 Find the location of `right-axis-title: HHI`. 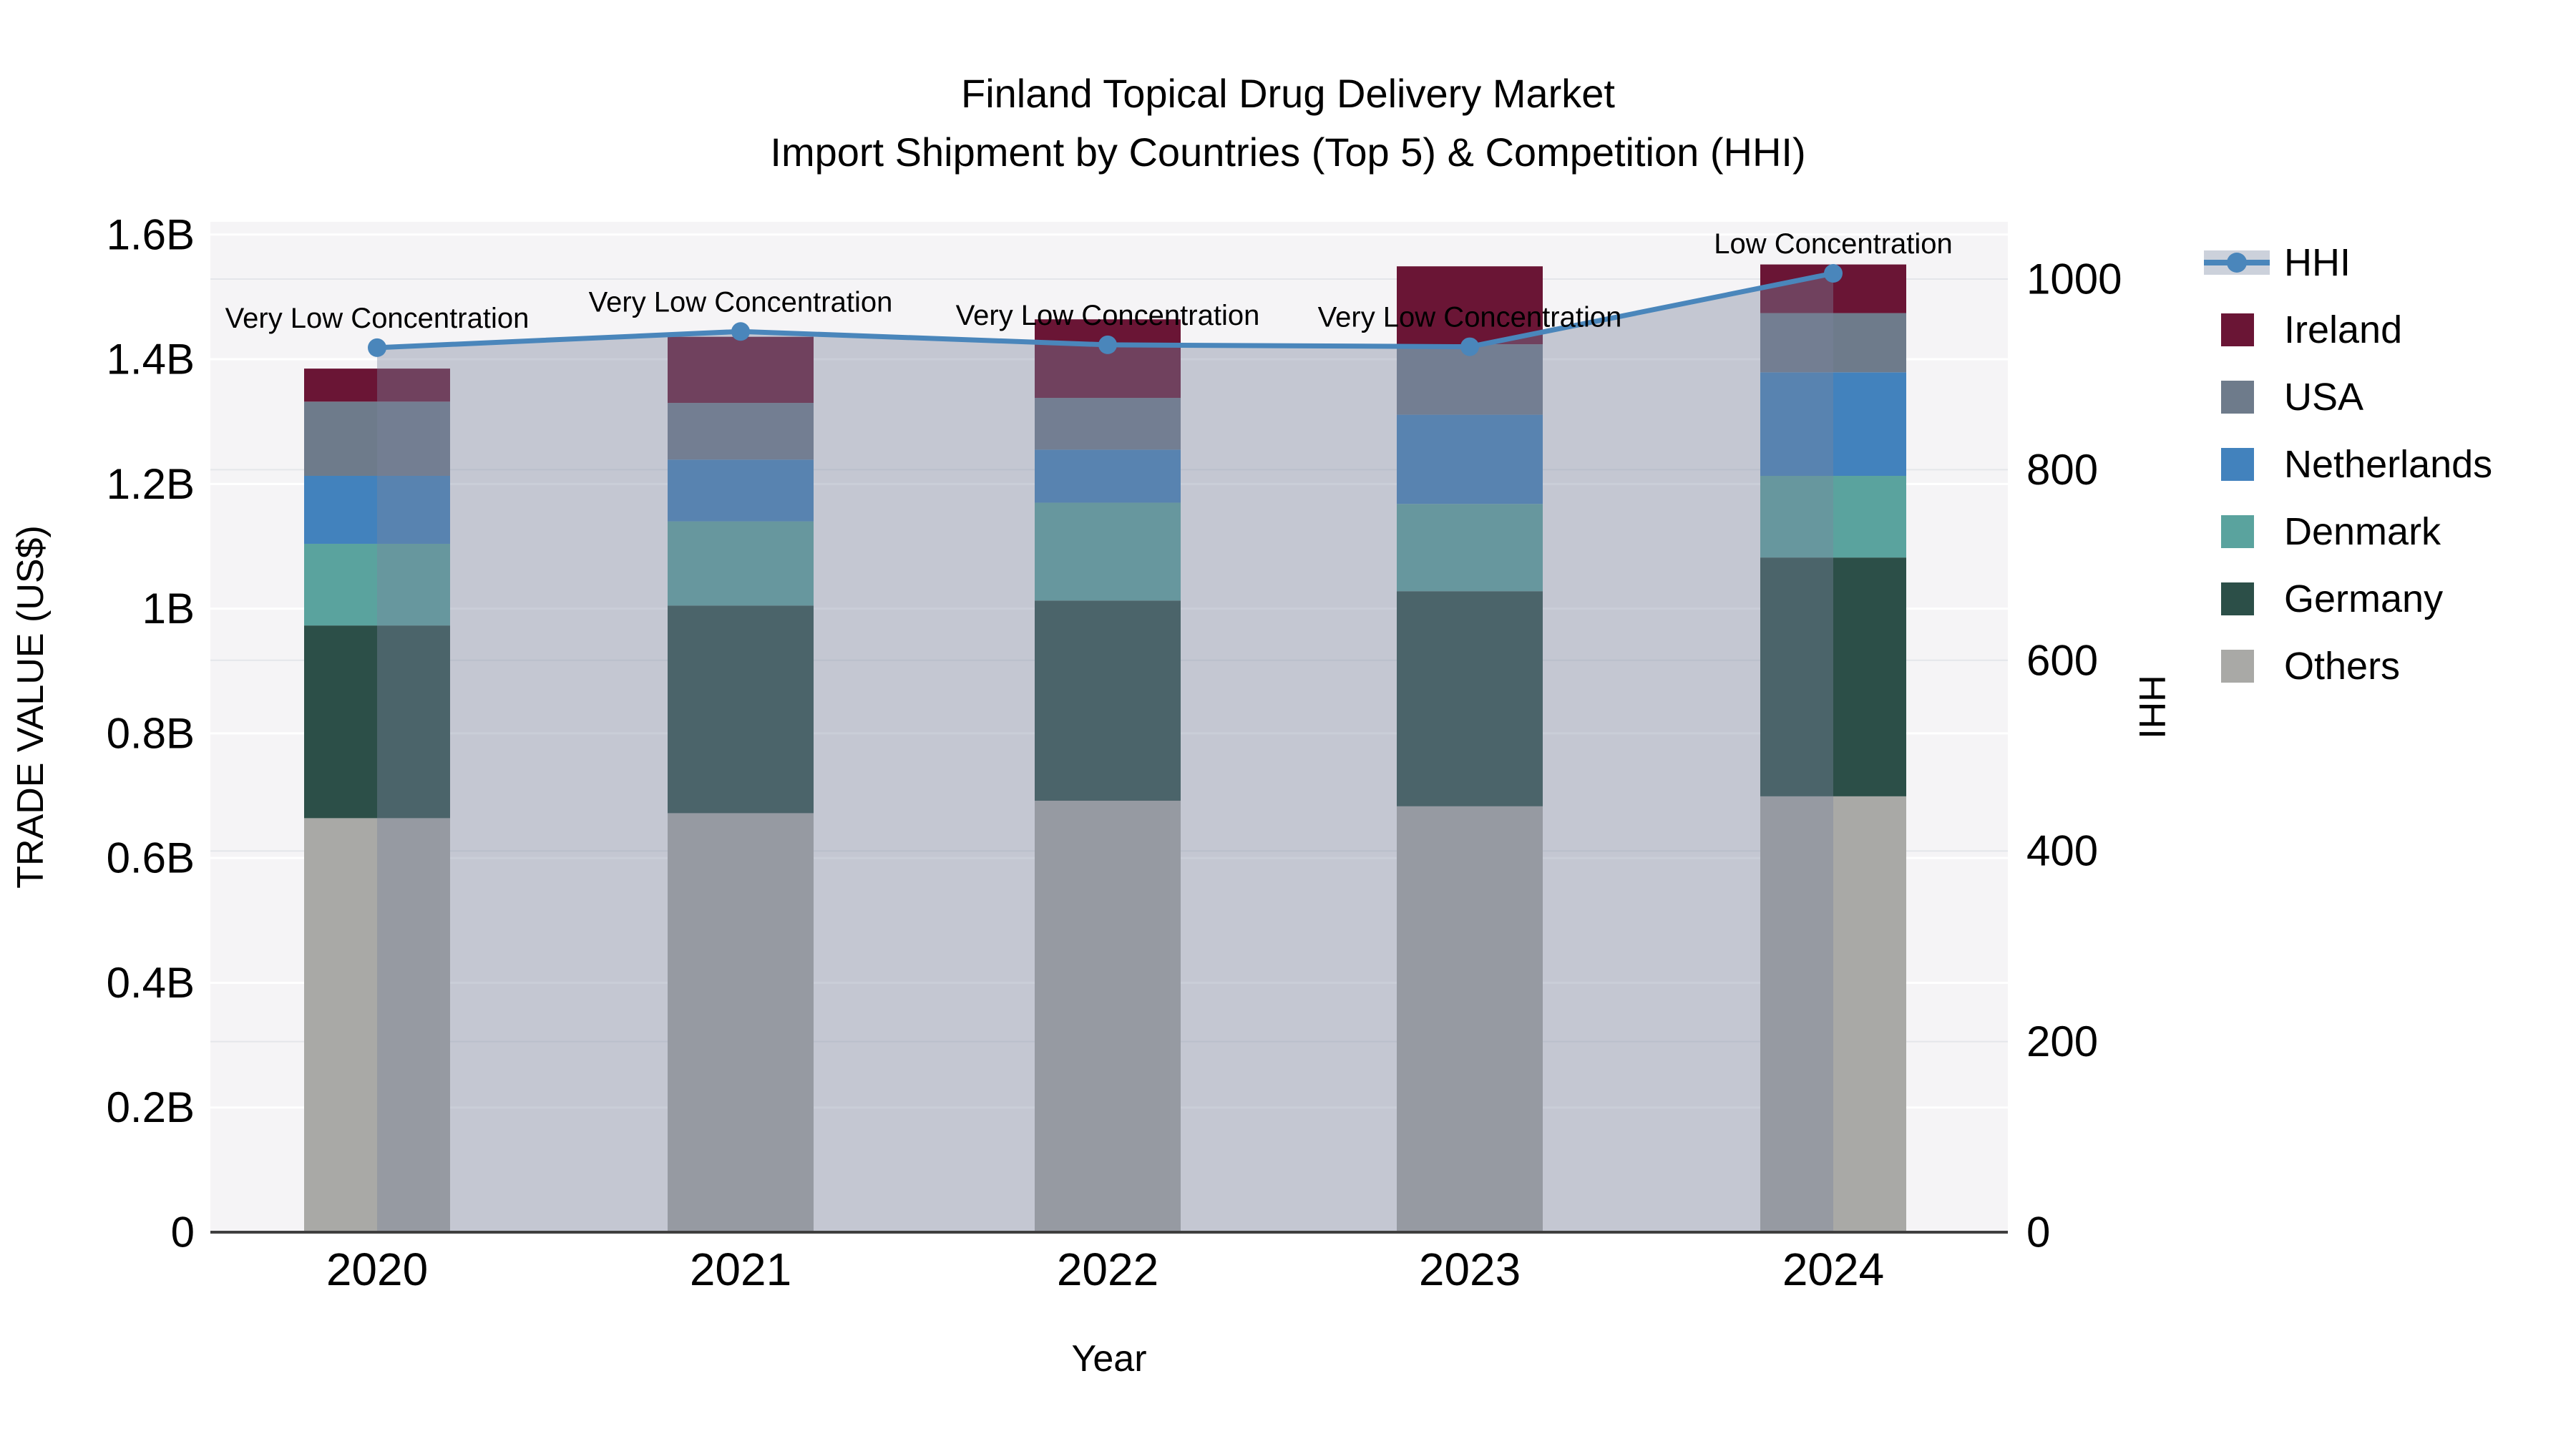

right-axis-title: HHI is located at coordinates (2151, 707).